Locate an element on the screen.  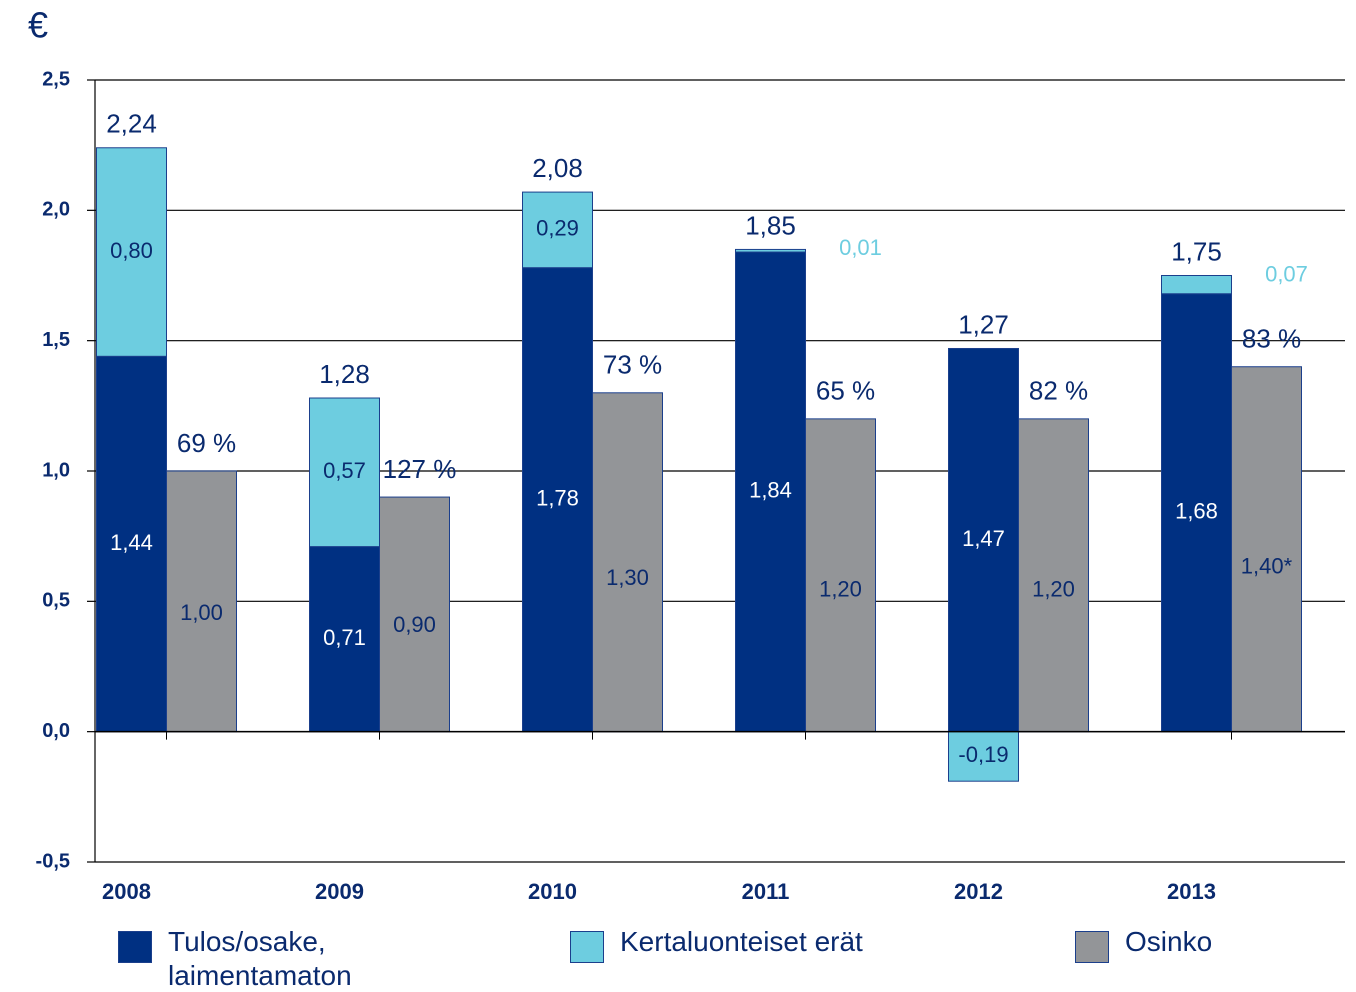
total-label: 1,28 is located at coordinates (344, 374).